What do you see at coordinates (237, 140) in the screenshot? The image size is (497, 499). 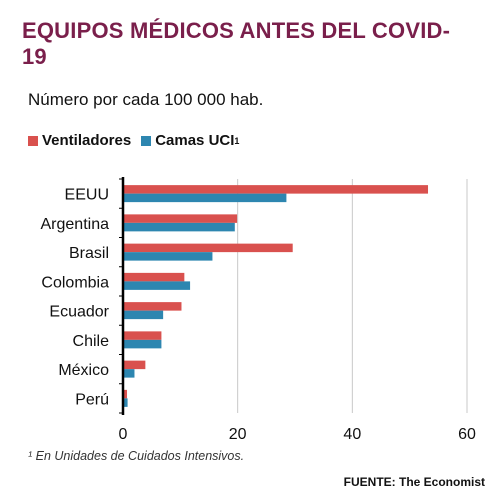 I see `legend-footnote-mark: 1` at bounding box center [237, 140].